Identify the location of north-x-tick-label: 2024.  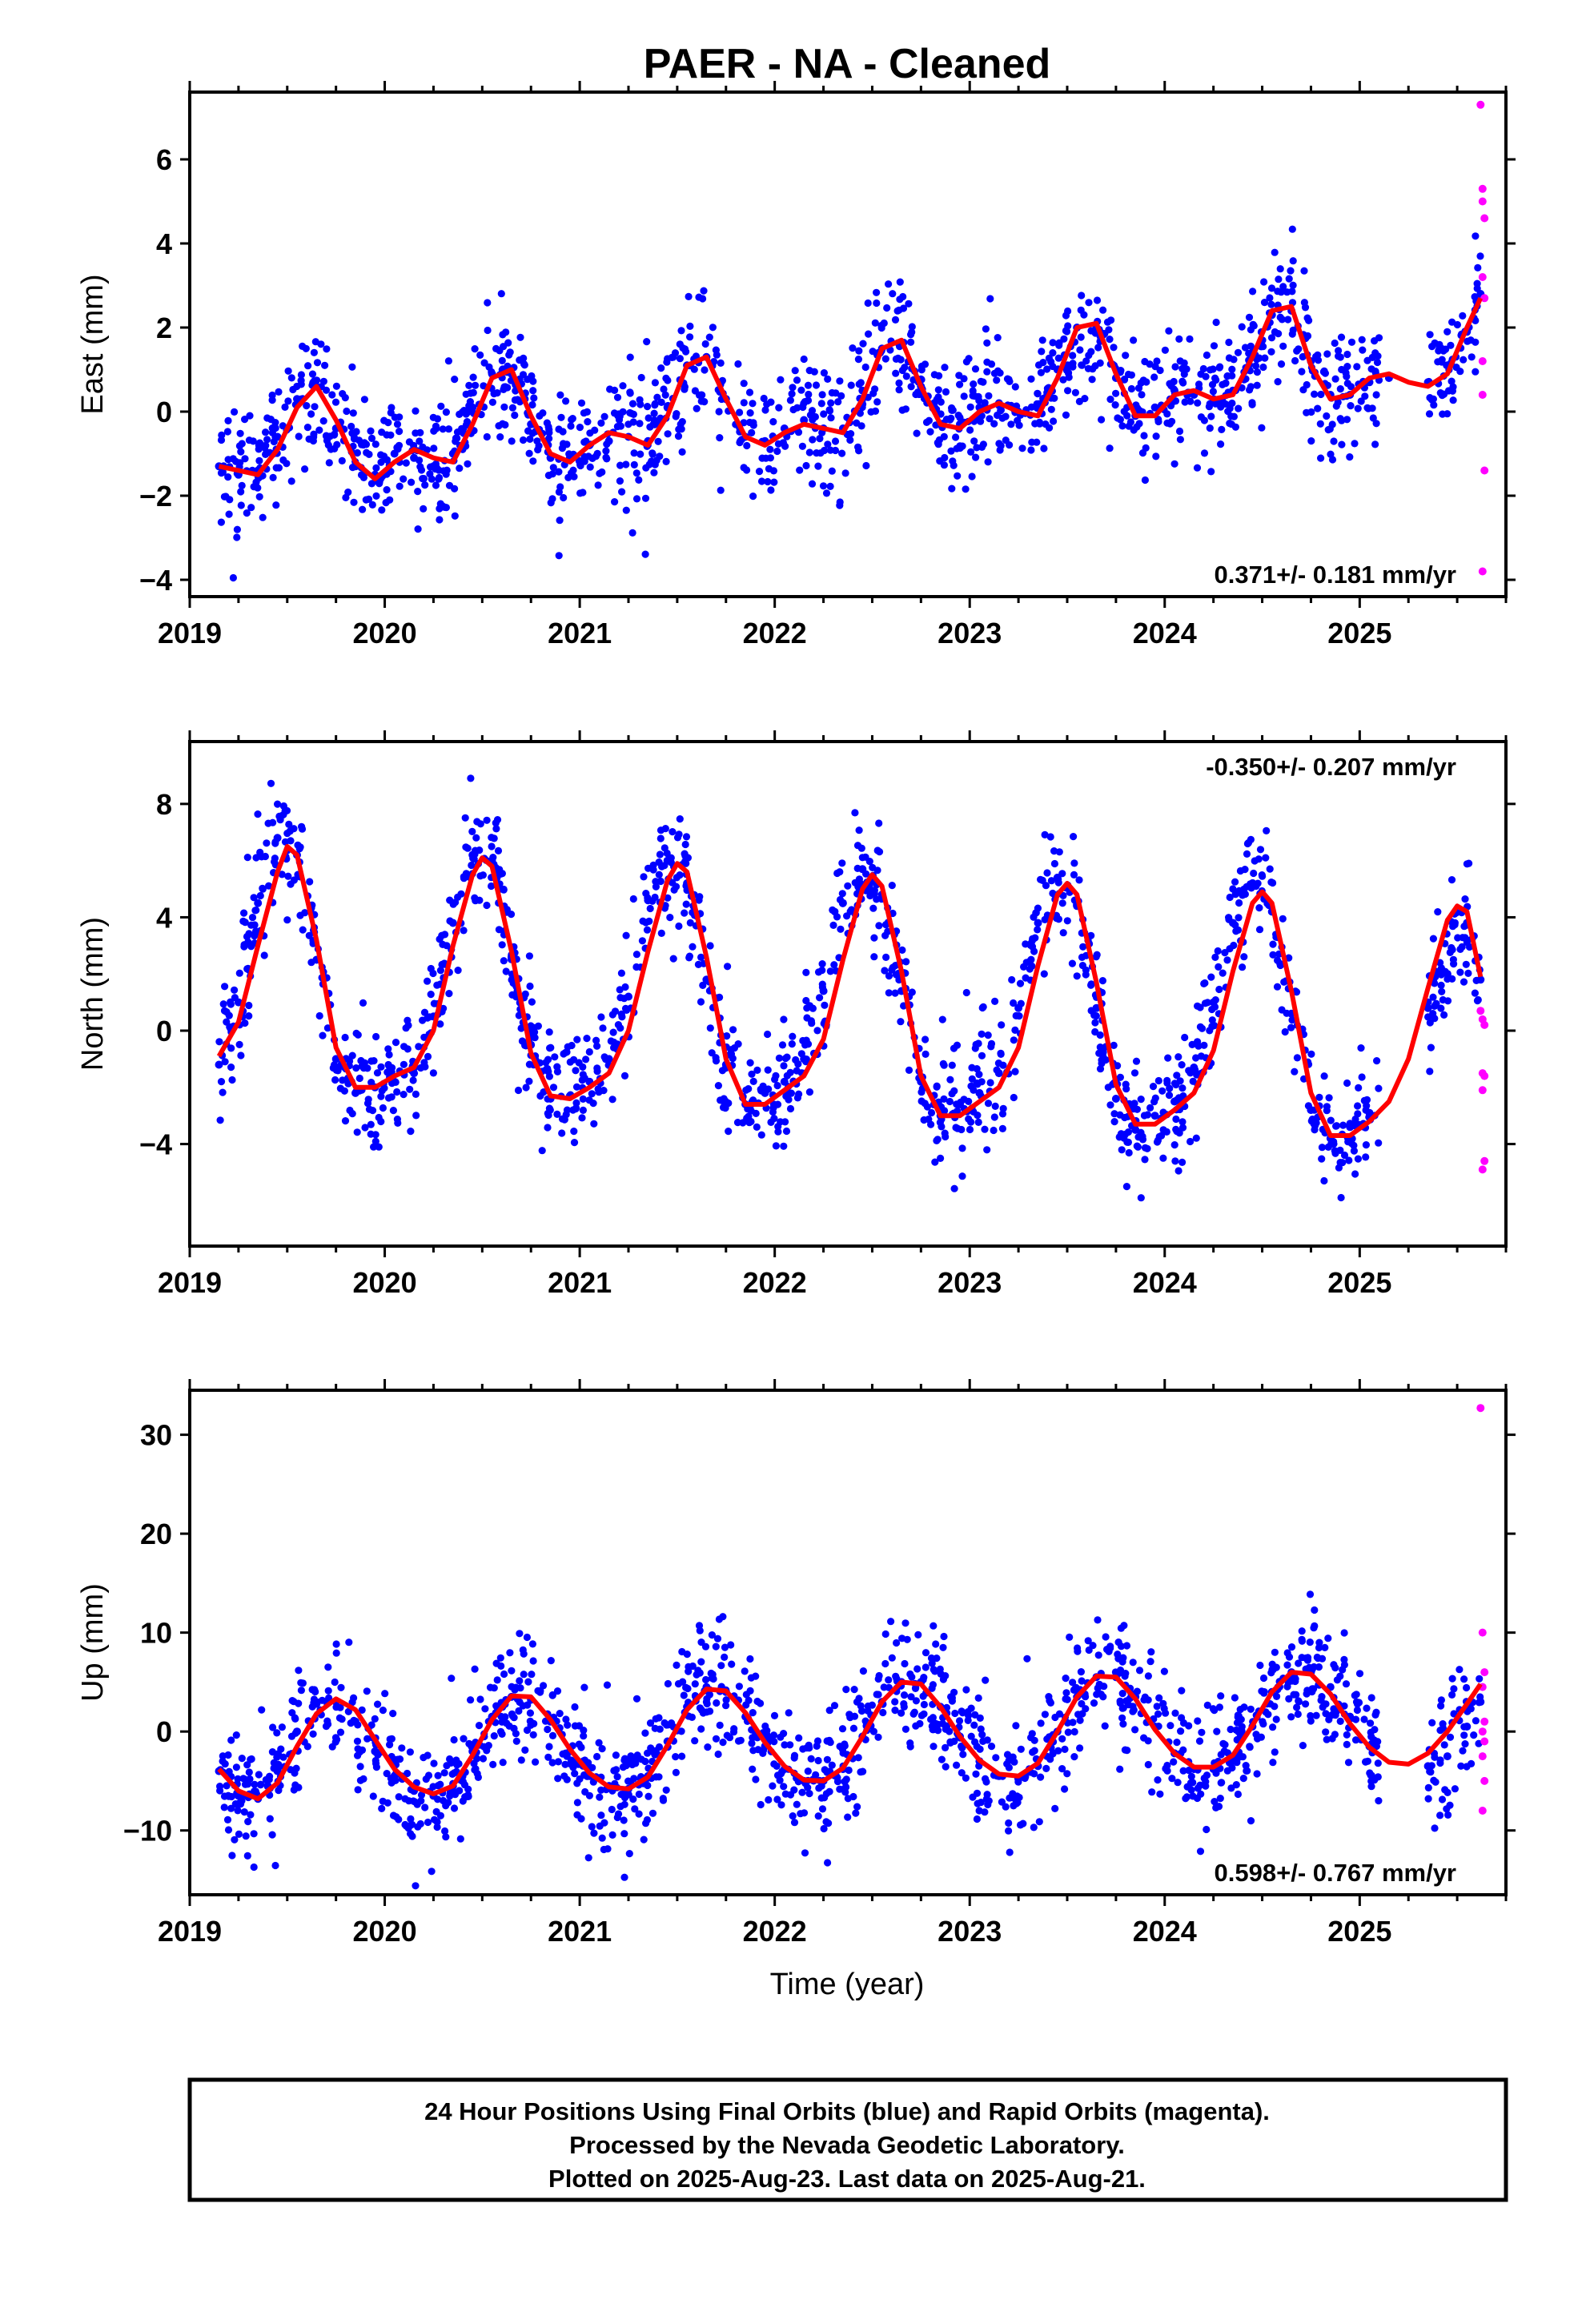
(1165, 1282).